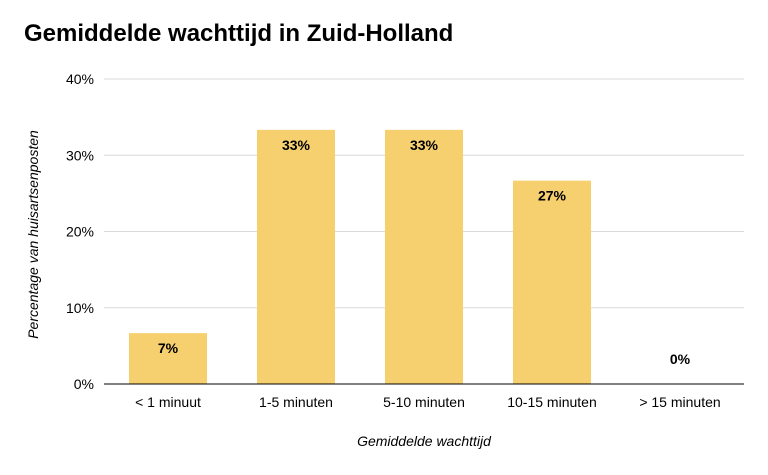  Describe the element at coordinates (680, 359) in the screenshot. I see `data-label: 0%` at that location.